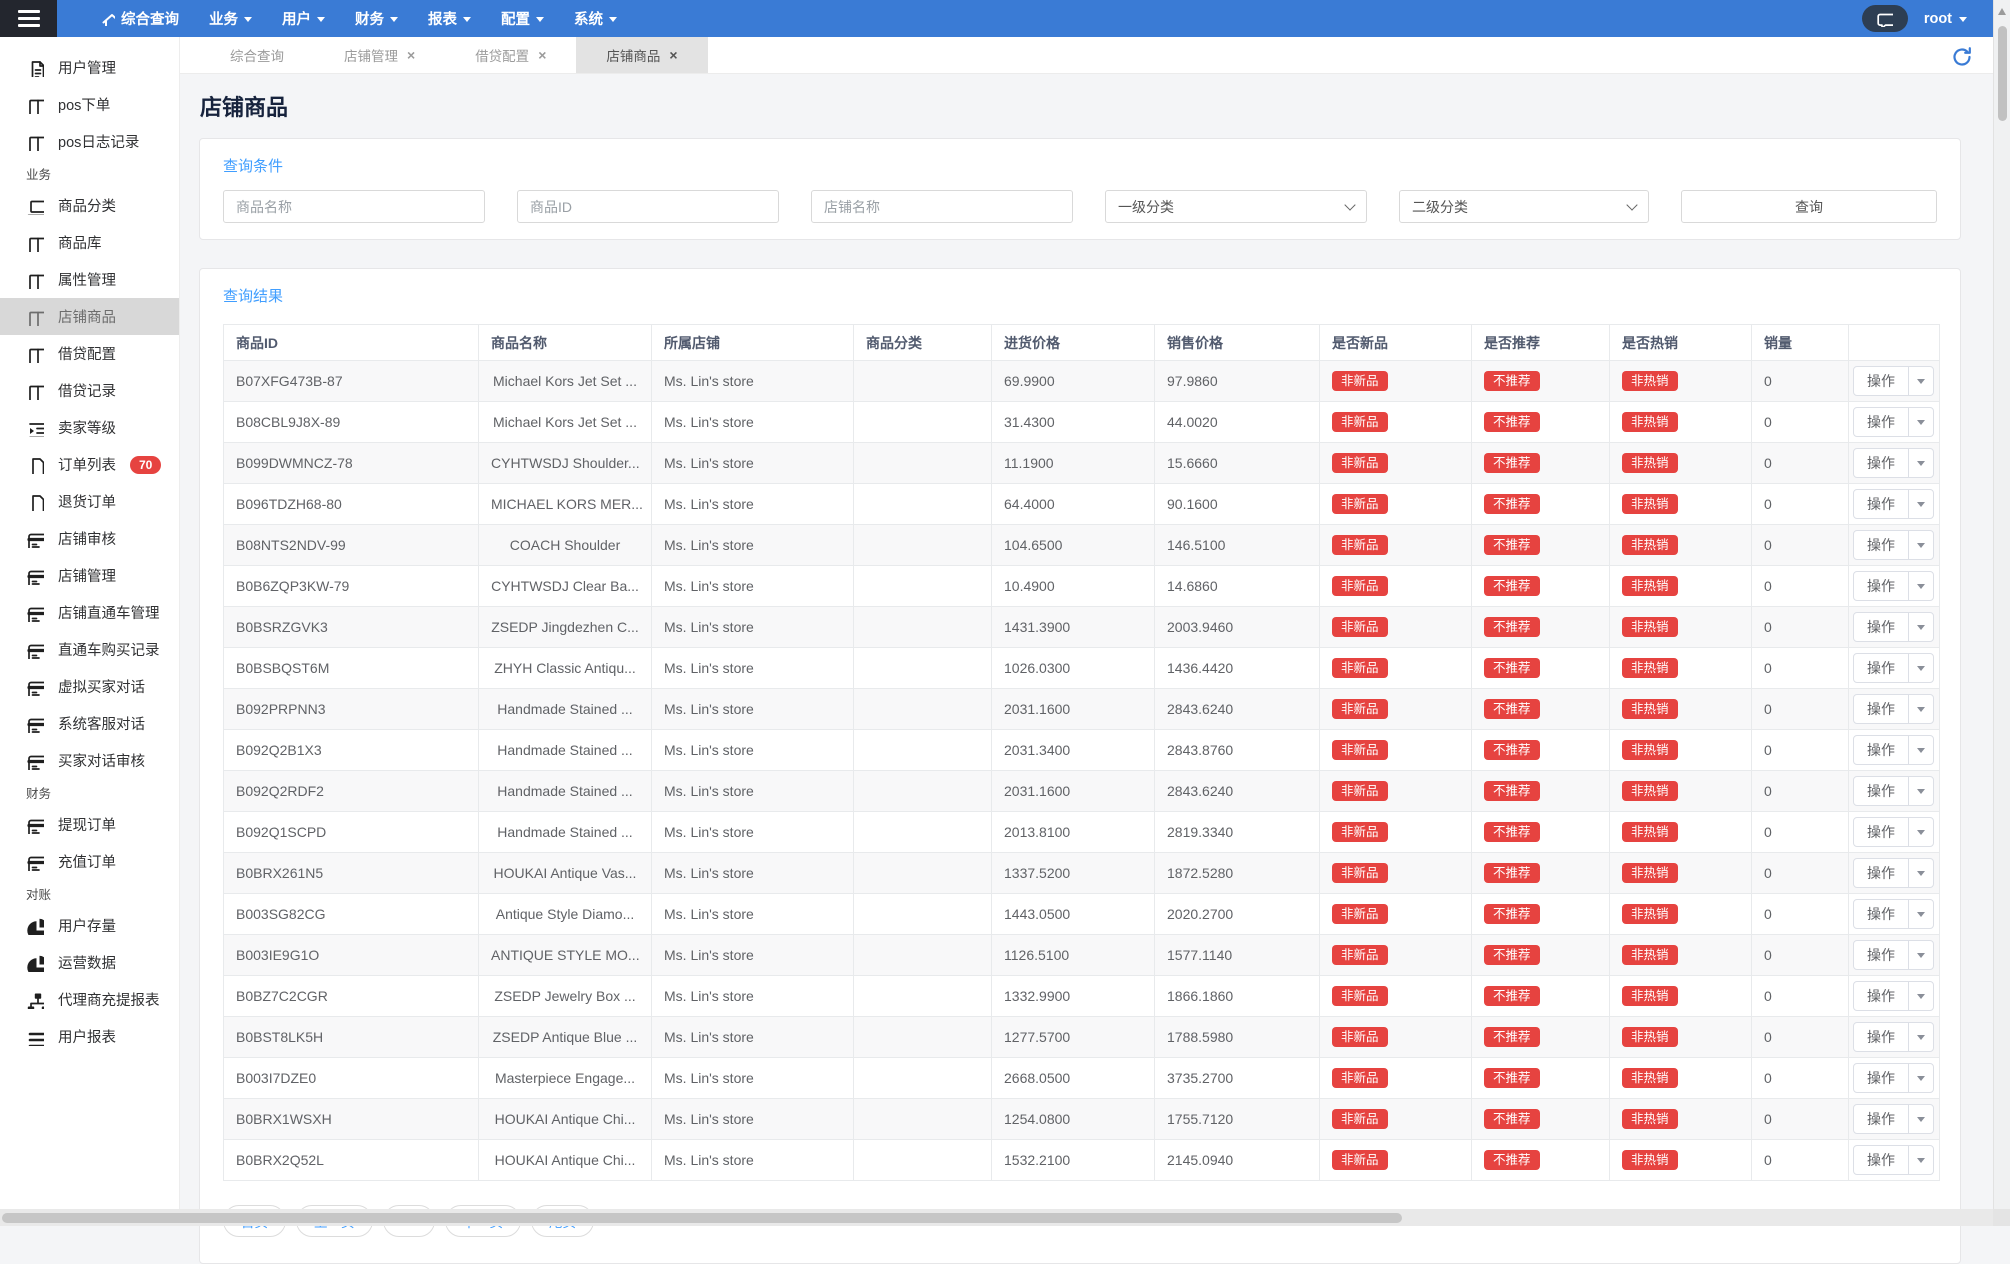 The height and width of the screenshot is (1264, 2010). I want to click on category-level2-select: 二级分类, so click(1524, 206).